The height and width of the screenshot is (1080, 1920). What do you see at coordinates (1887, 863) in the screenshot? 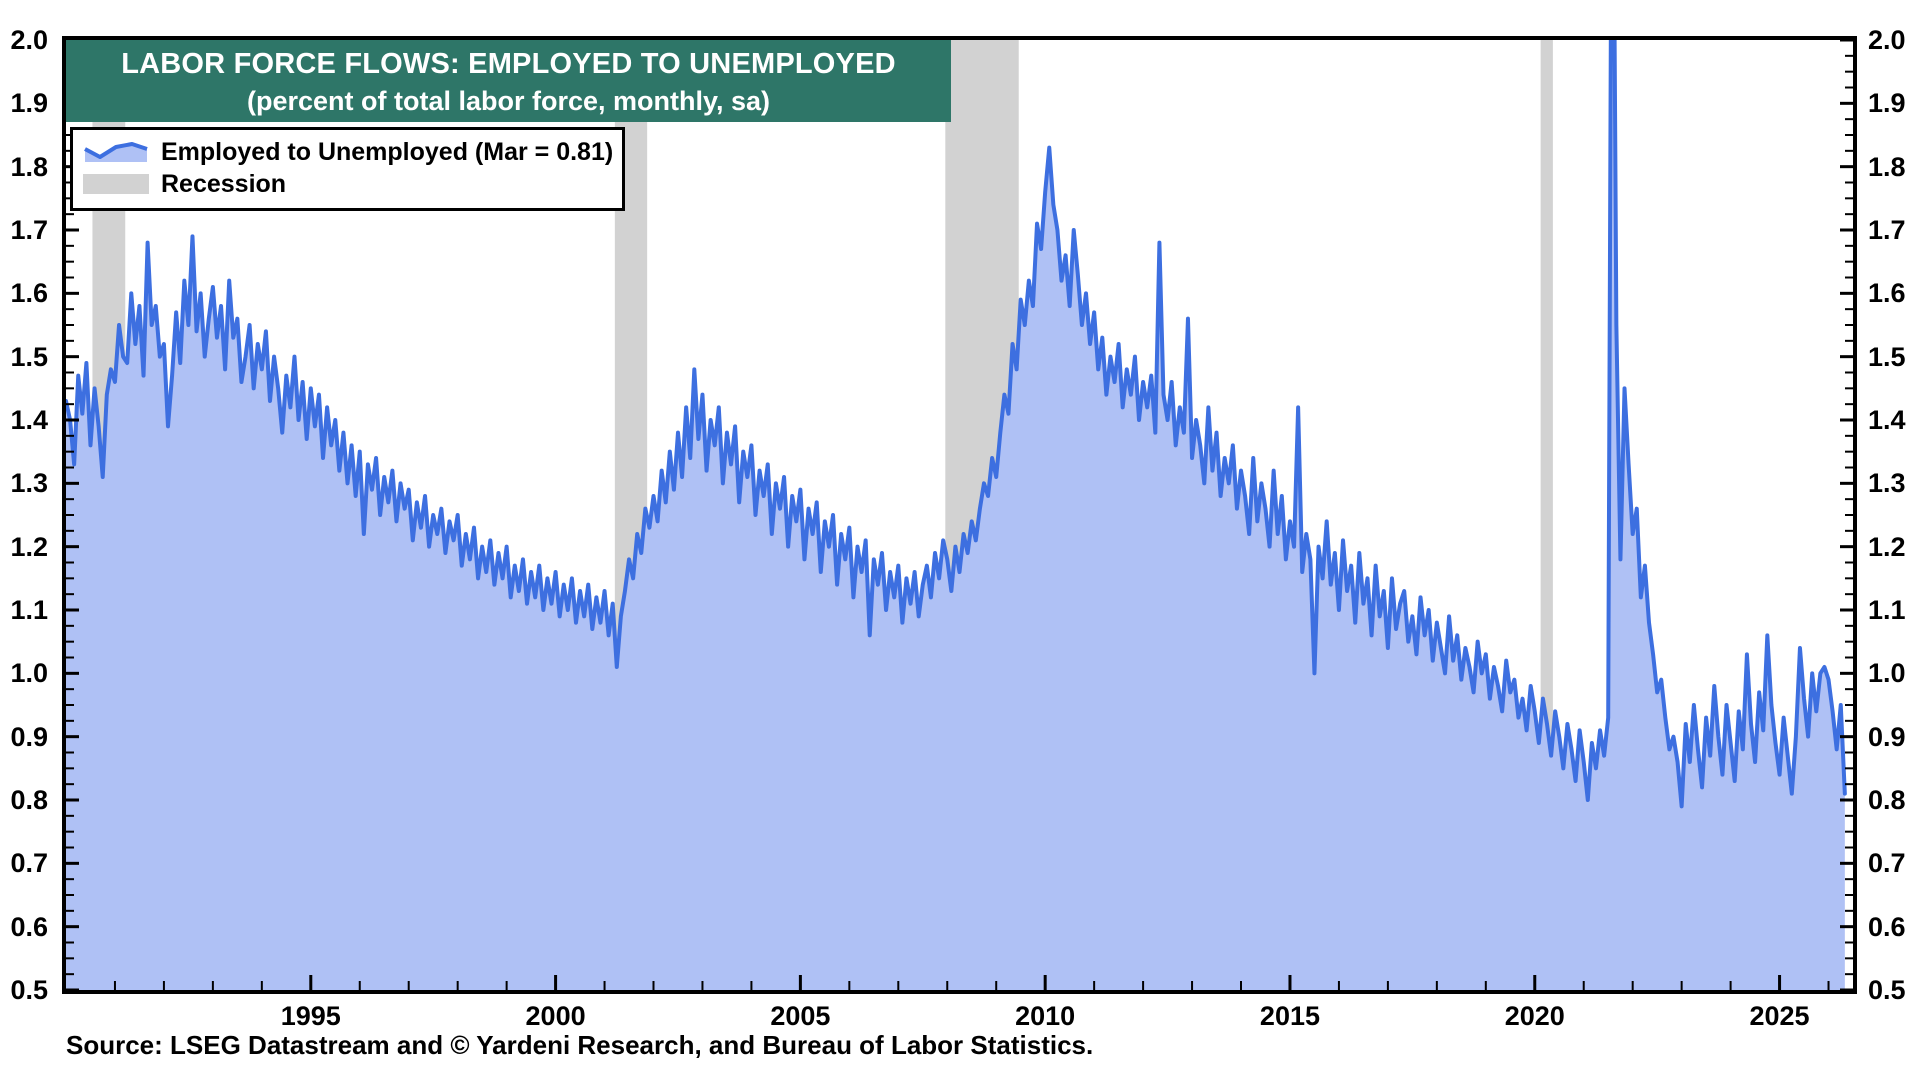
I see `y-axis-tick-label-right: 0.7` at bounding box center [1887, 863].